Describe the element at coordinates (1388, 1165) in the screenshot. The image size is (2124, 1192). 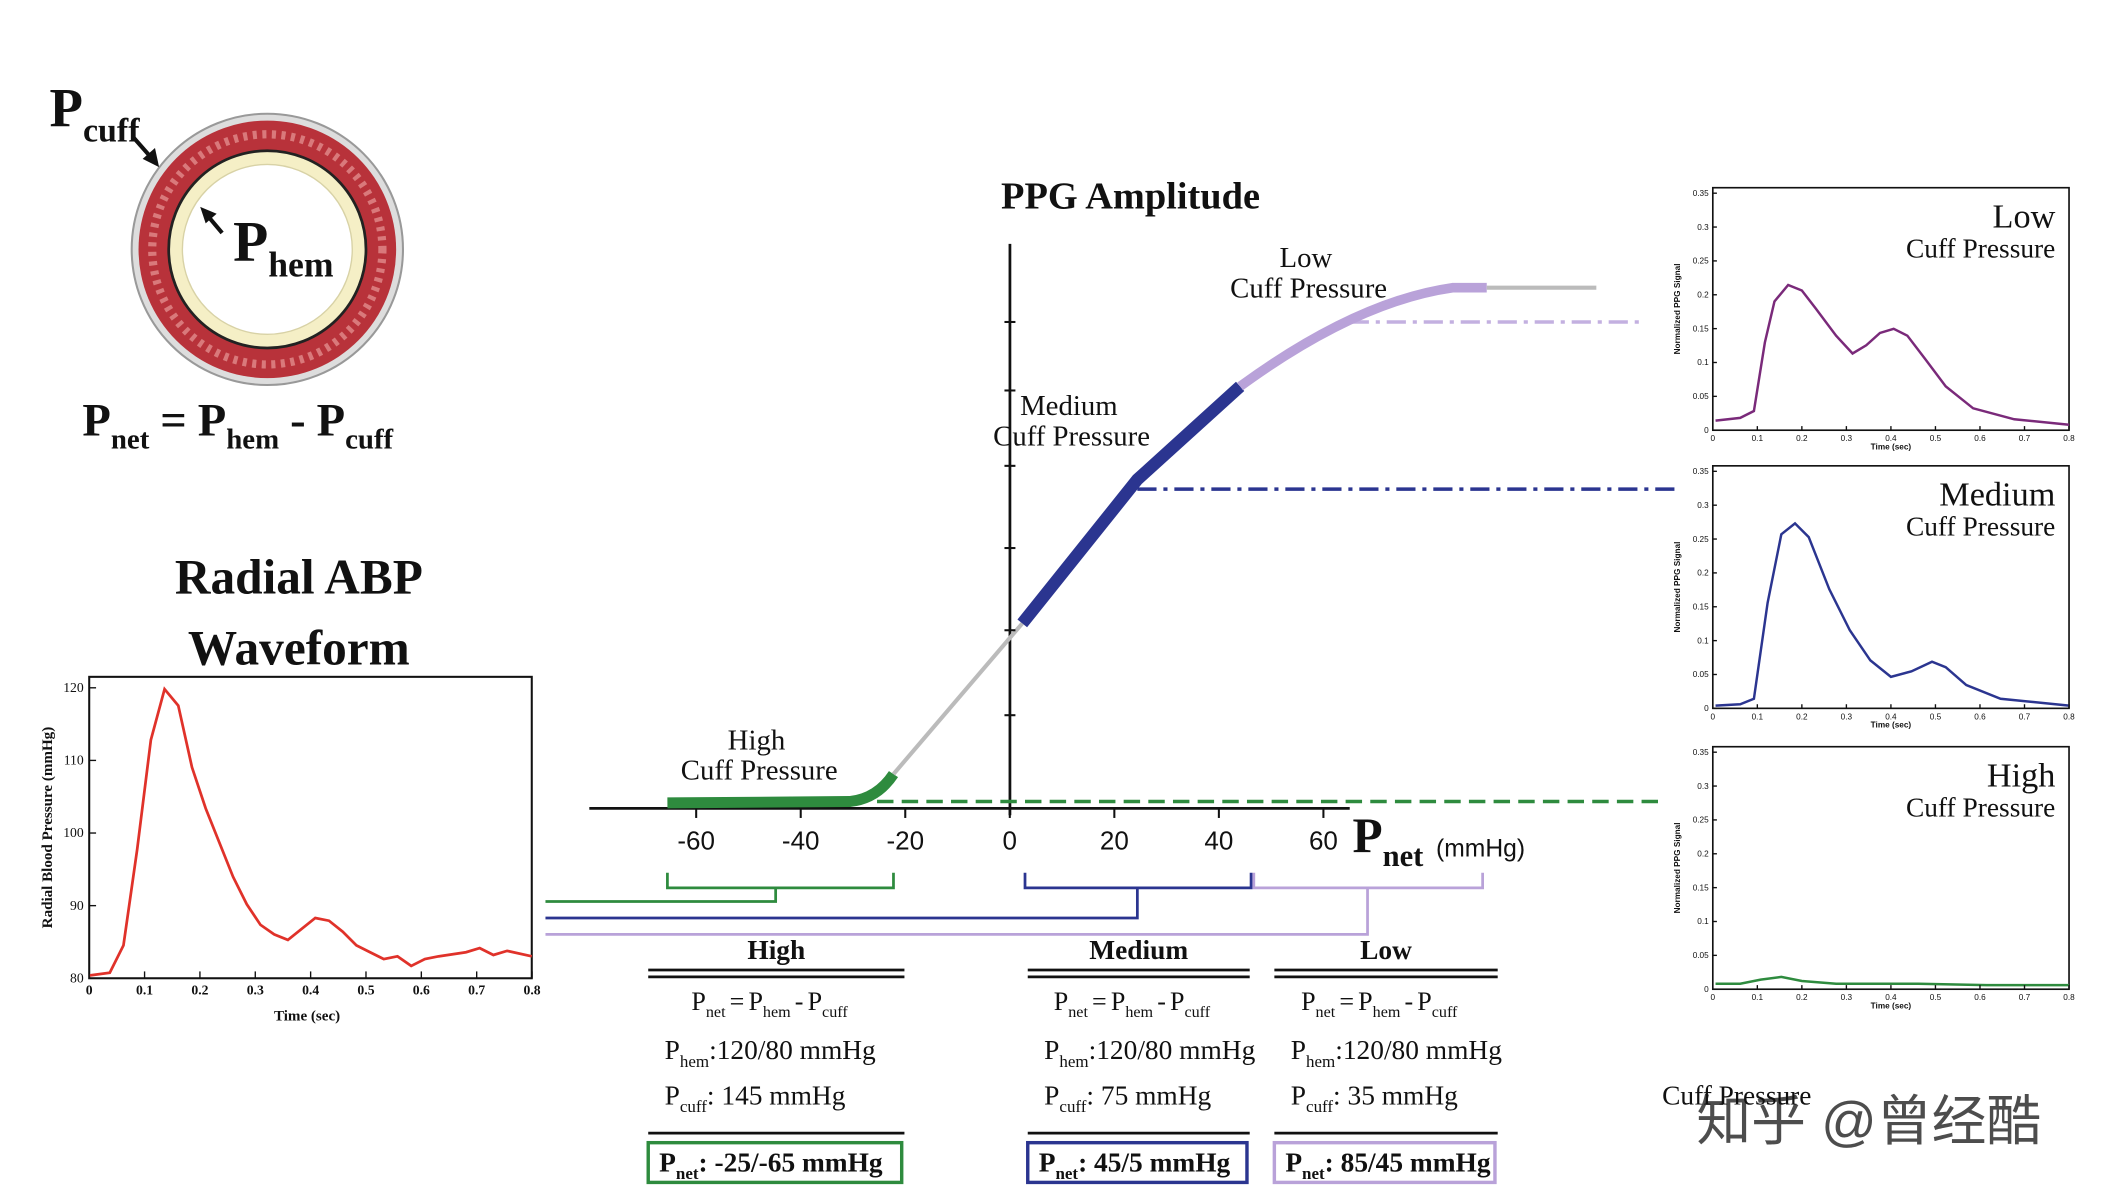
I see `case-net: Pnet: 85/45 mmHg` at that location.